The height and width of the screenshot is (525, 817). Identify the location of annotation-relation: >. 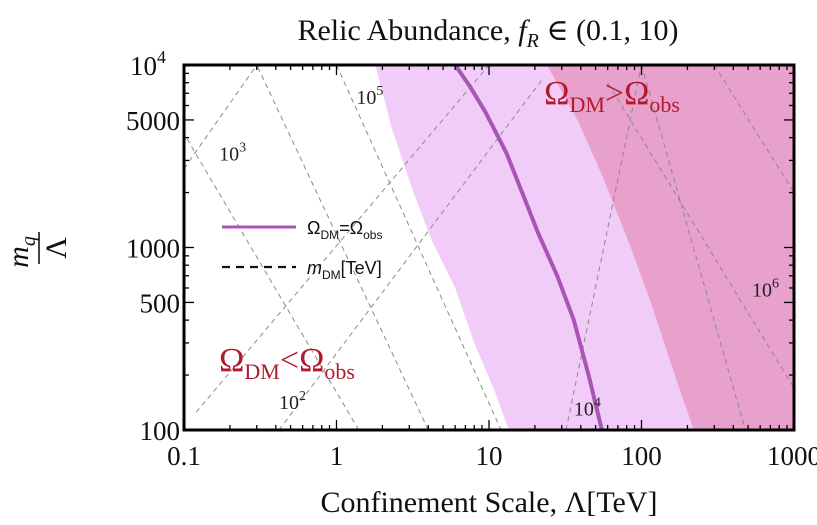
(614, 93).